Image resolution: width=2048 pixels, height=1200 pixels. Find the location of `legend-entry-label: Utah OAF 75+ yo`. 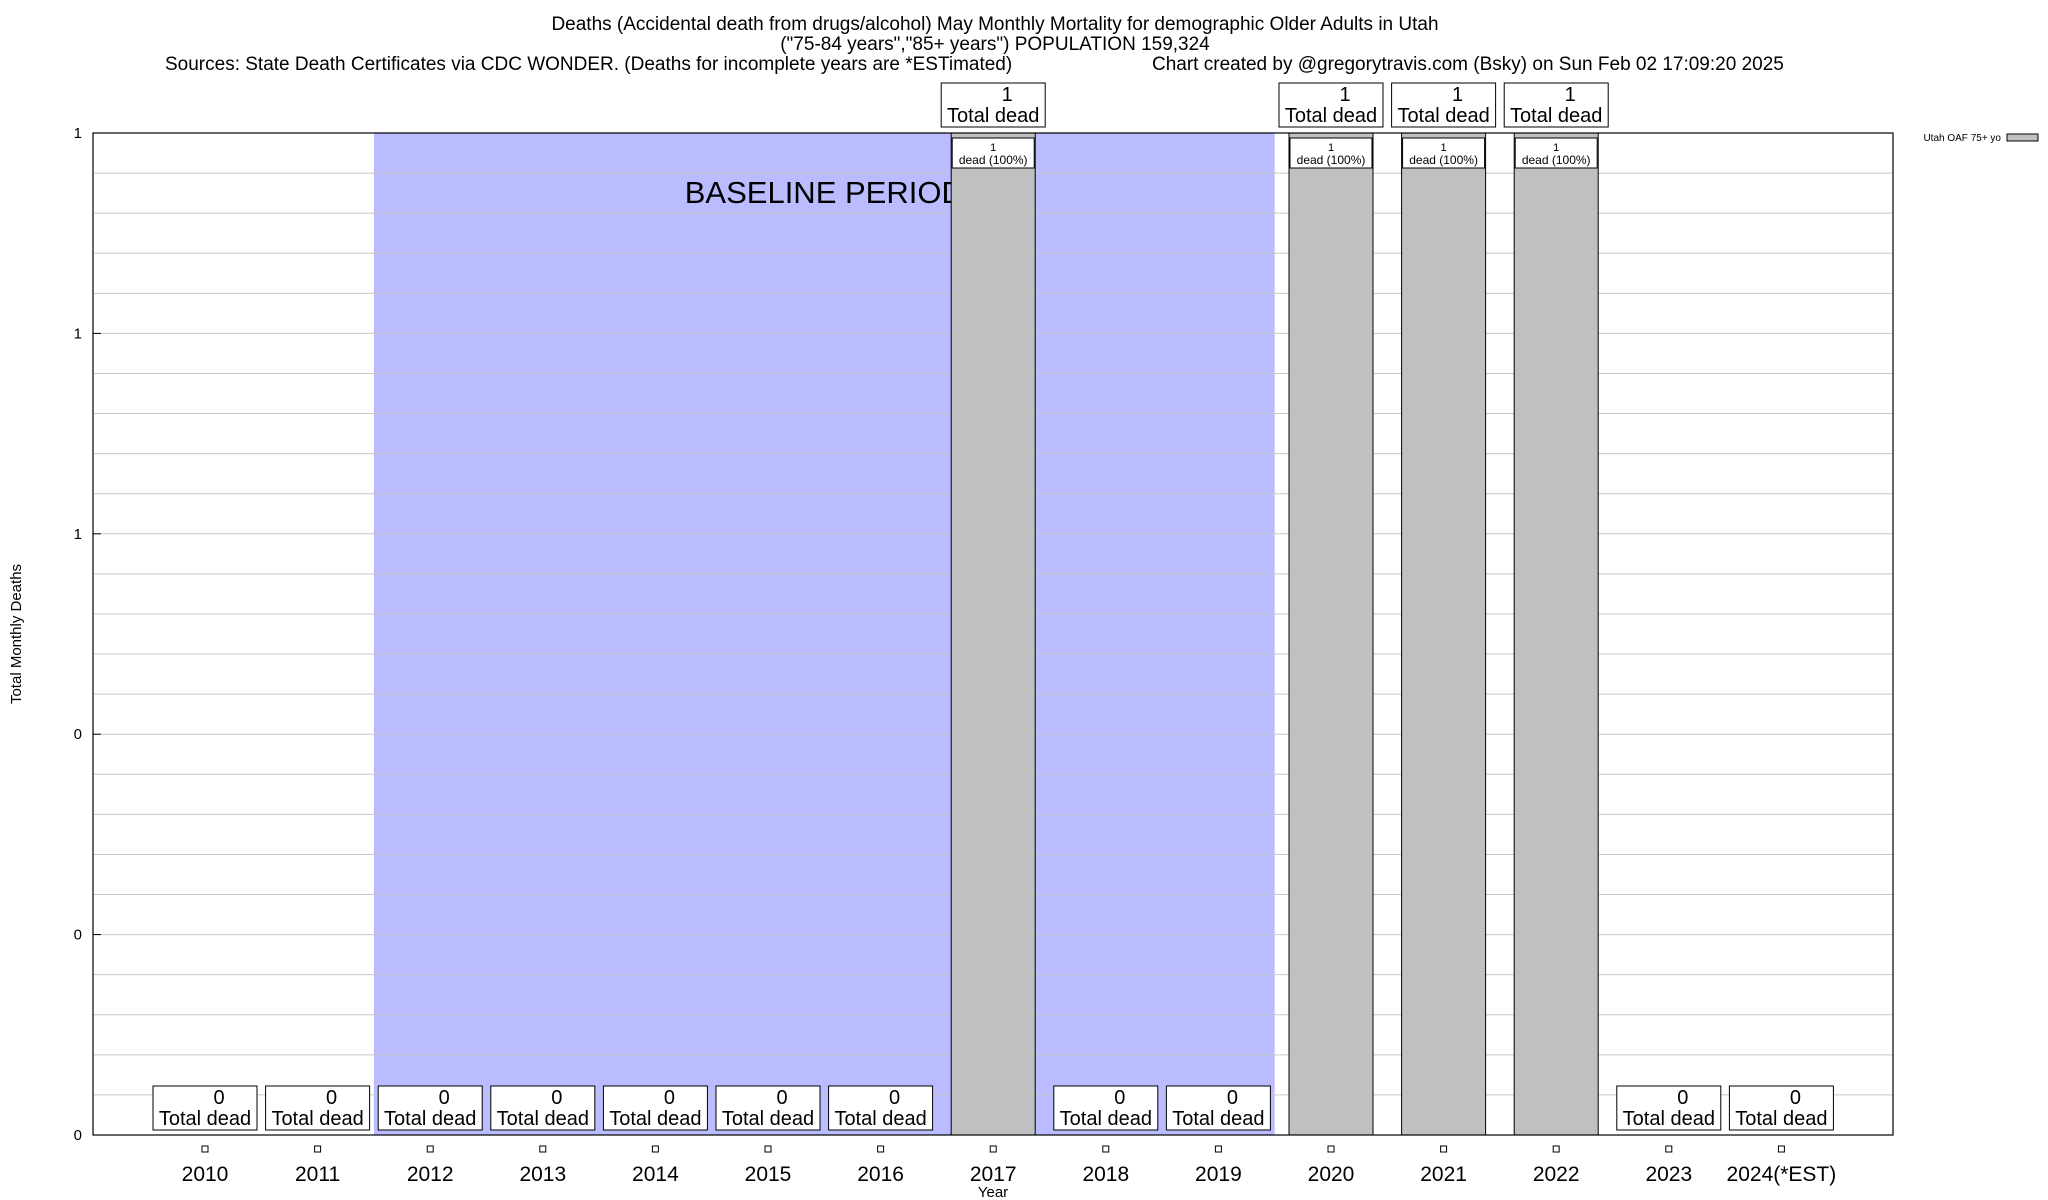

legend-entry-label: Utah OAF 75+ yo is located at coordinates (1962, 138).